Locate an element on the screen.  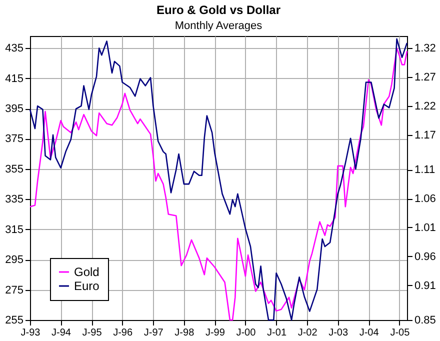
y2-tick-label: 0.96 is located at coordinates (425, 256).